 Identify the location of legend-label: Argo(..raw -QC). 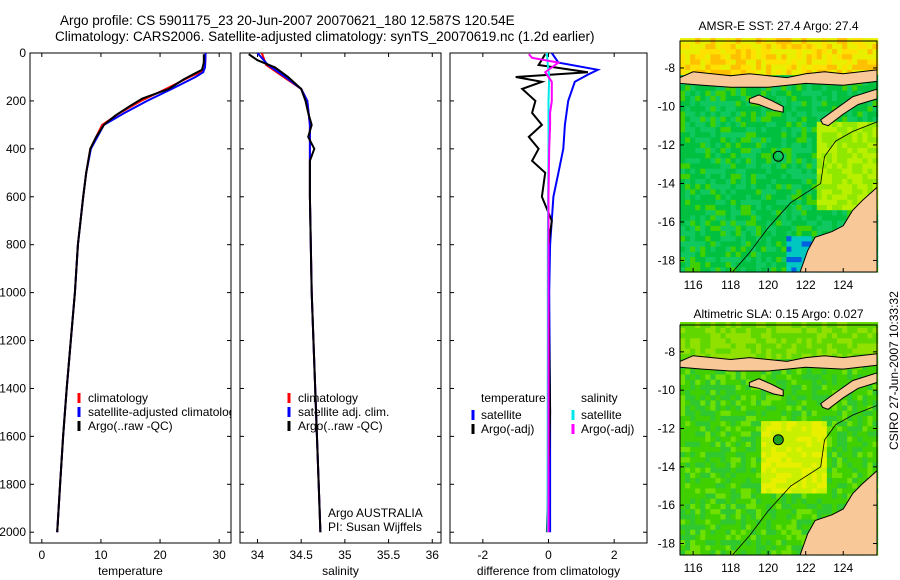
(130, 426).